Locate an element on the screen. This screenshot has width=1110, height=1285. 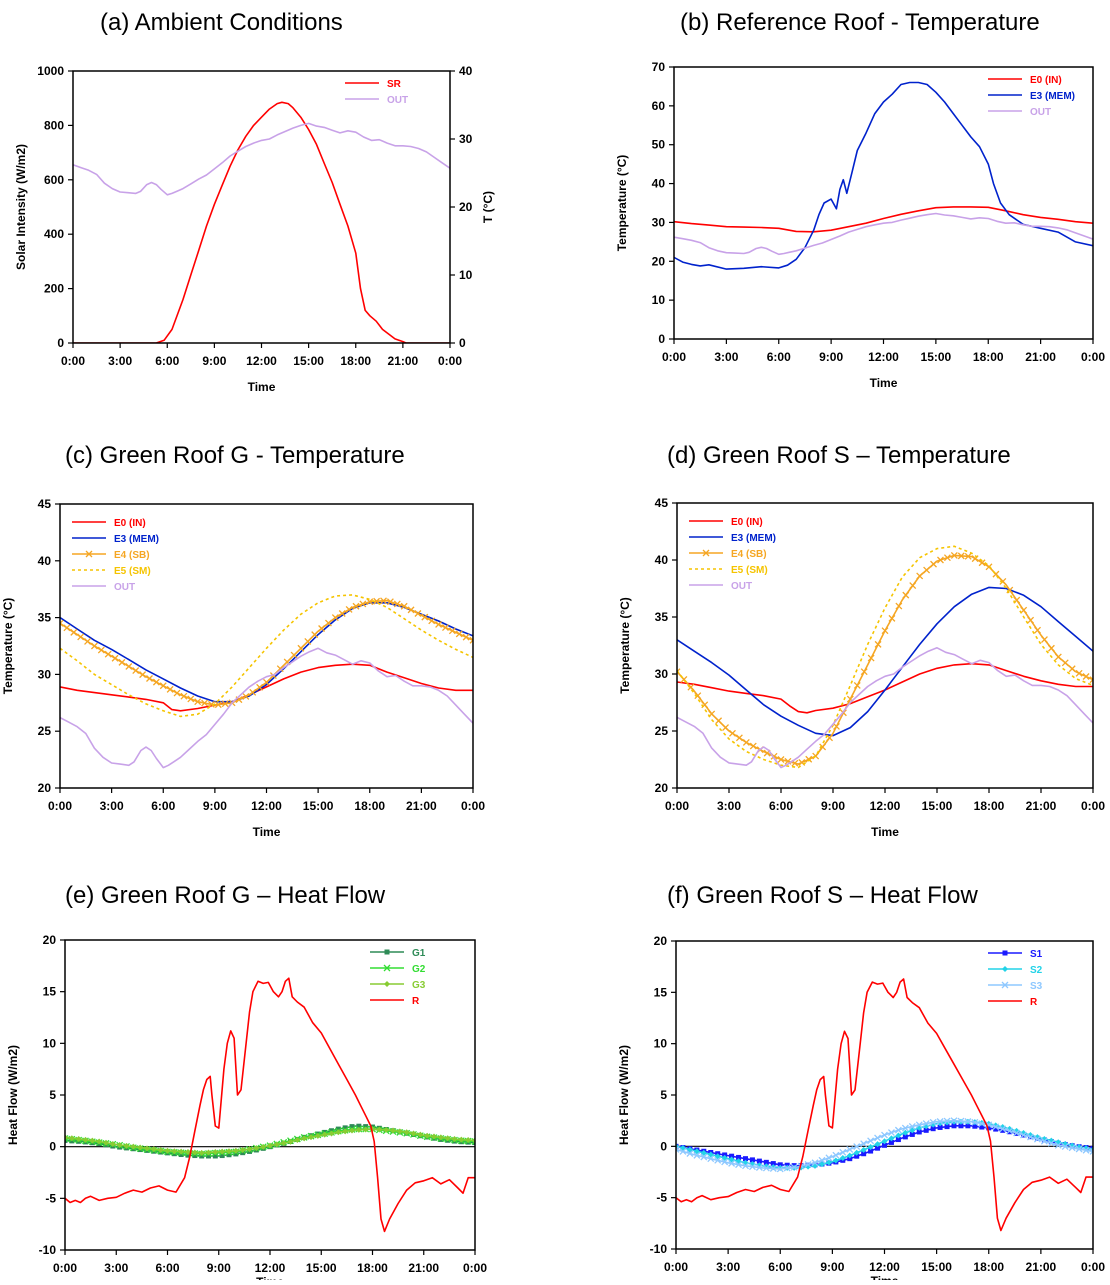
y-tick-label: -10 is located at coordinates (659, 1249).